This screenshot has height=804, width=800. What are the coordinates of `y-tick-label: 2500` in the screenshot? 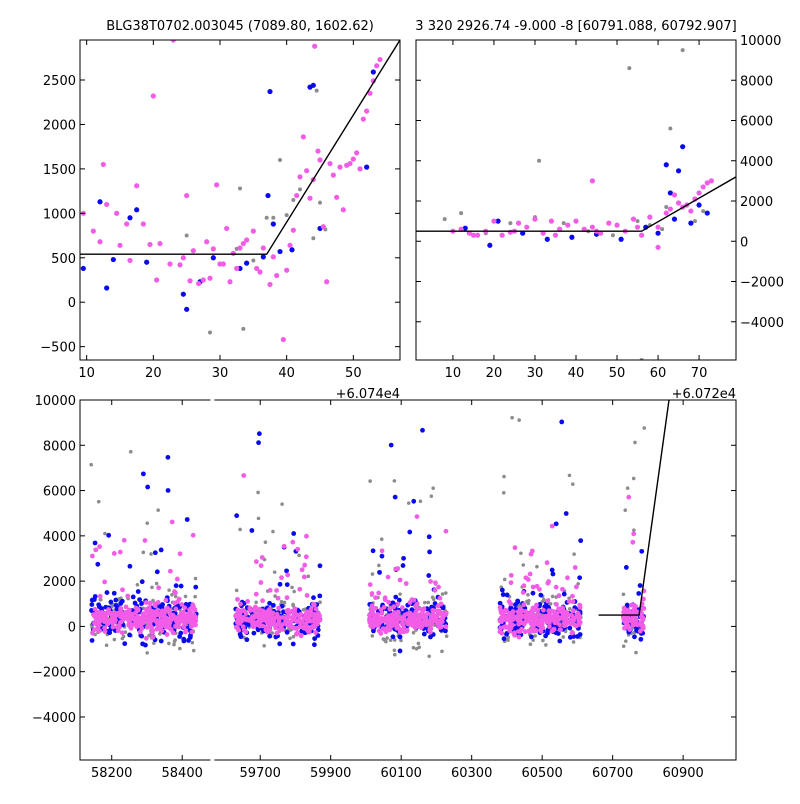 It's located at (59, 81).